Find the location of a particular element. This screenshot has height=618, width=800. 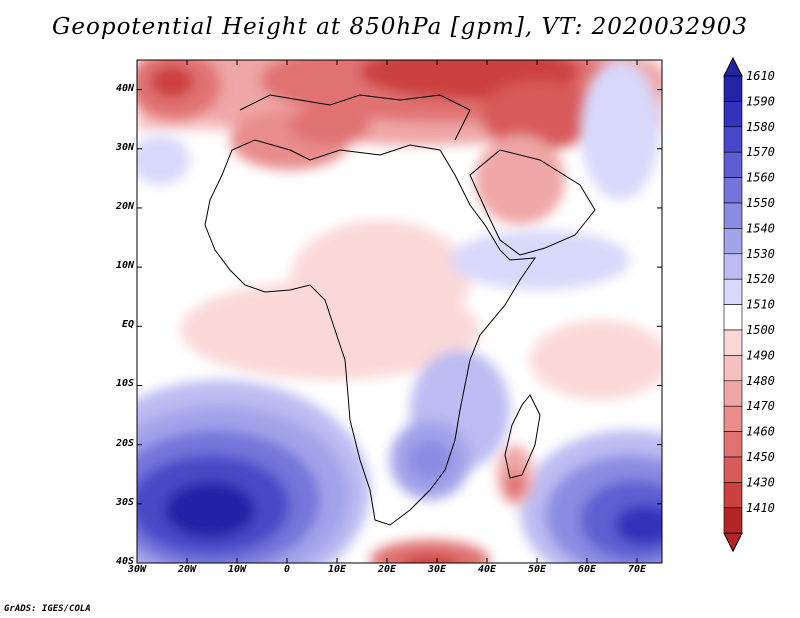

lon-label: 20W is located at coordinates (187, 569).